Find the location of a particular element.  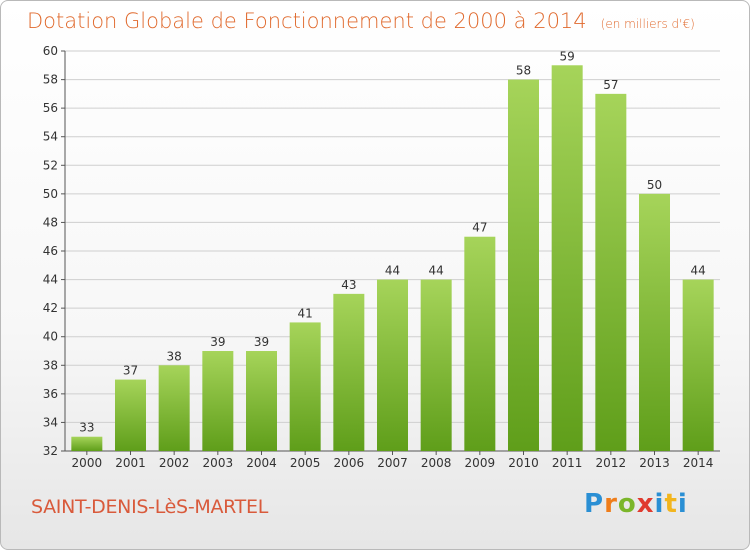

bar-2002 is located at coordinates (174, 408).